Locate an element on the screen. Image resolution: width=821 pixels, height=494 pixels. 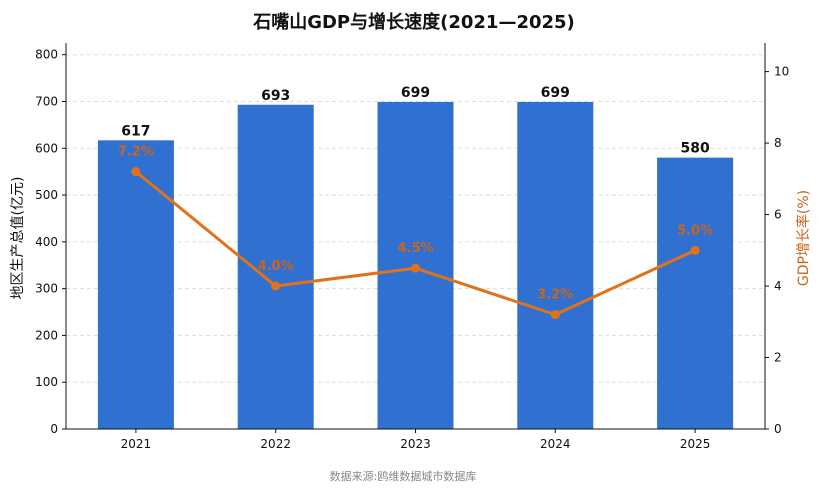
y-tick-label-300: 300 is located at coordinates (46, 289).